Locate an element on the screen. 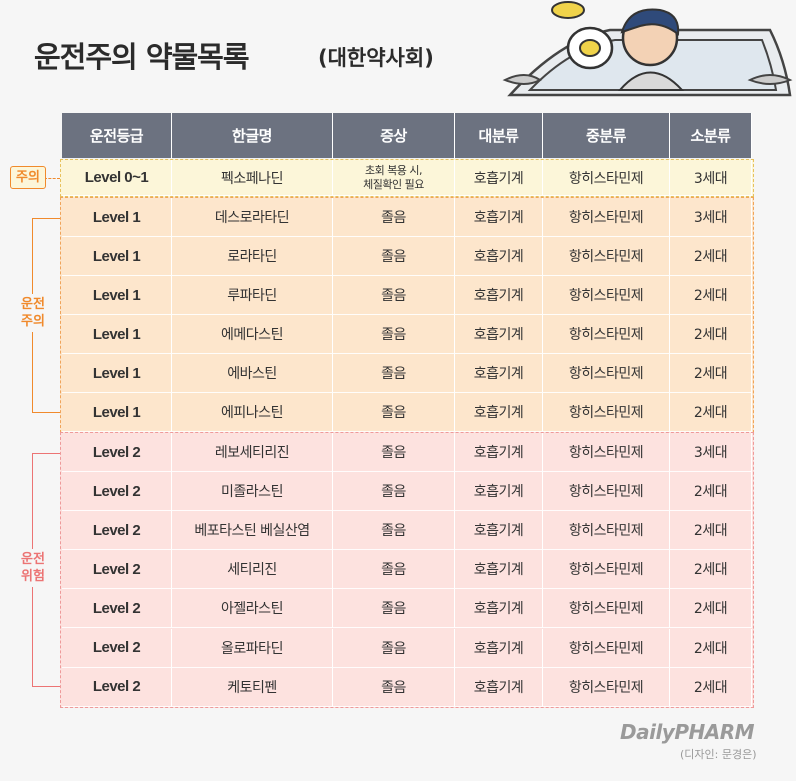 The image size is (796, 781). column-header: 운전등급 is located at coordinates (117, 136).